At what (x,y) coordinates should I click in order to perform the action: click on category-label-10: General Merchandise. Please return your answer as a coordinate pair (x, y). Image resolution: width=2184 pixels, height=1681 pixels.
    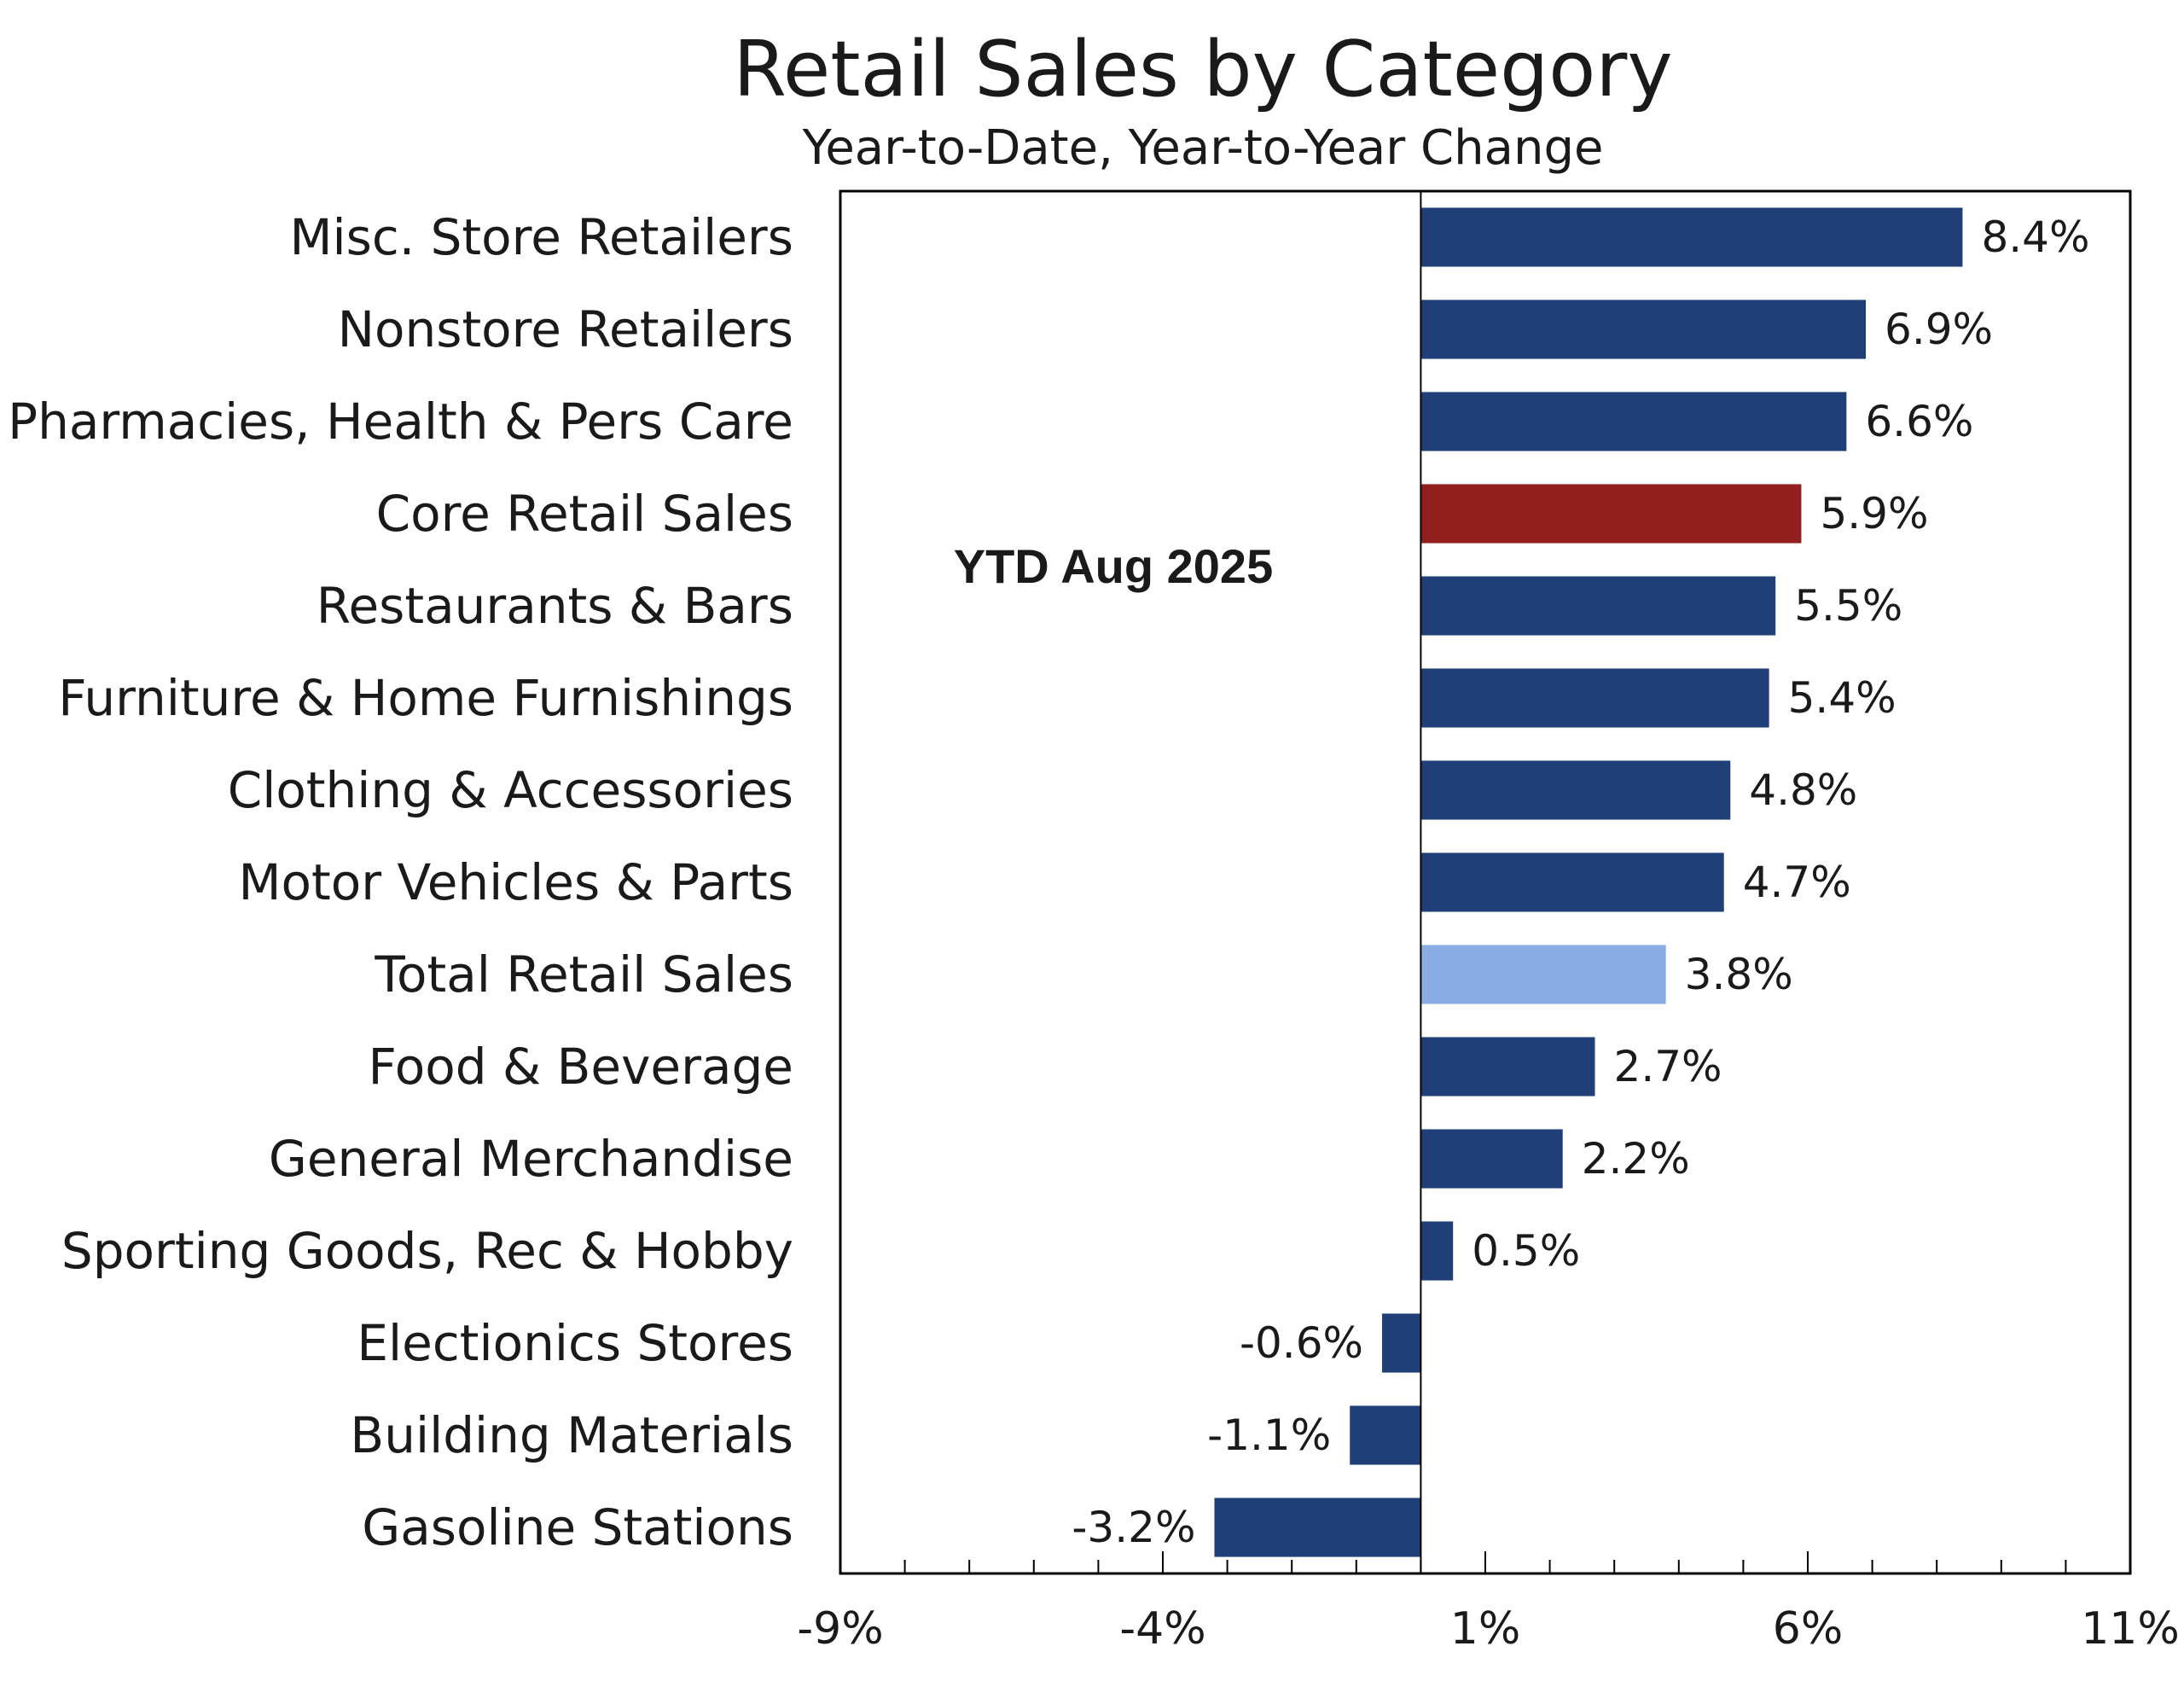
    Looking at the image, I should click on (531, 1159).